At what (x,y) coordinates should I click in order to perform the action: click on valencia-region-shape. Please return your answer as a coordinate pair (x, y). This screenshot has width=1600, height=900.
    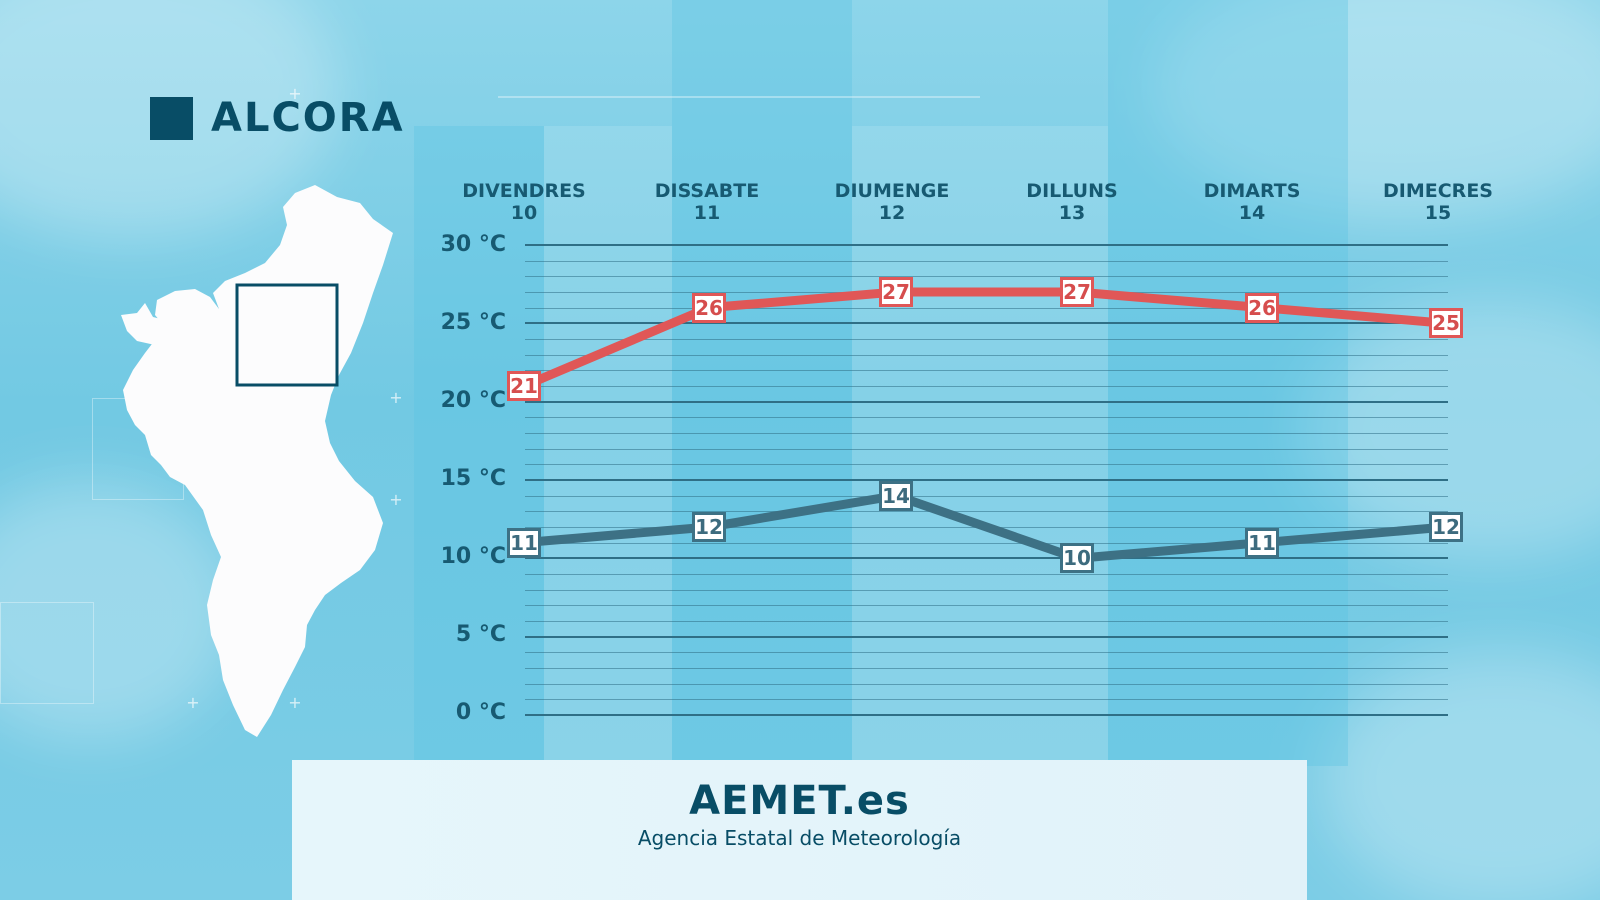
    Looking at the image, I should click on (258, 461).